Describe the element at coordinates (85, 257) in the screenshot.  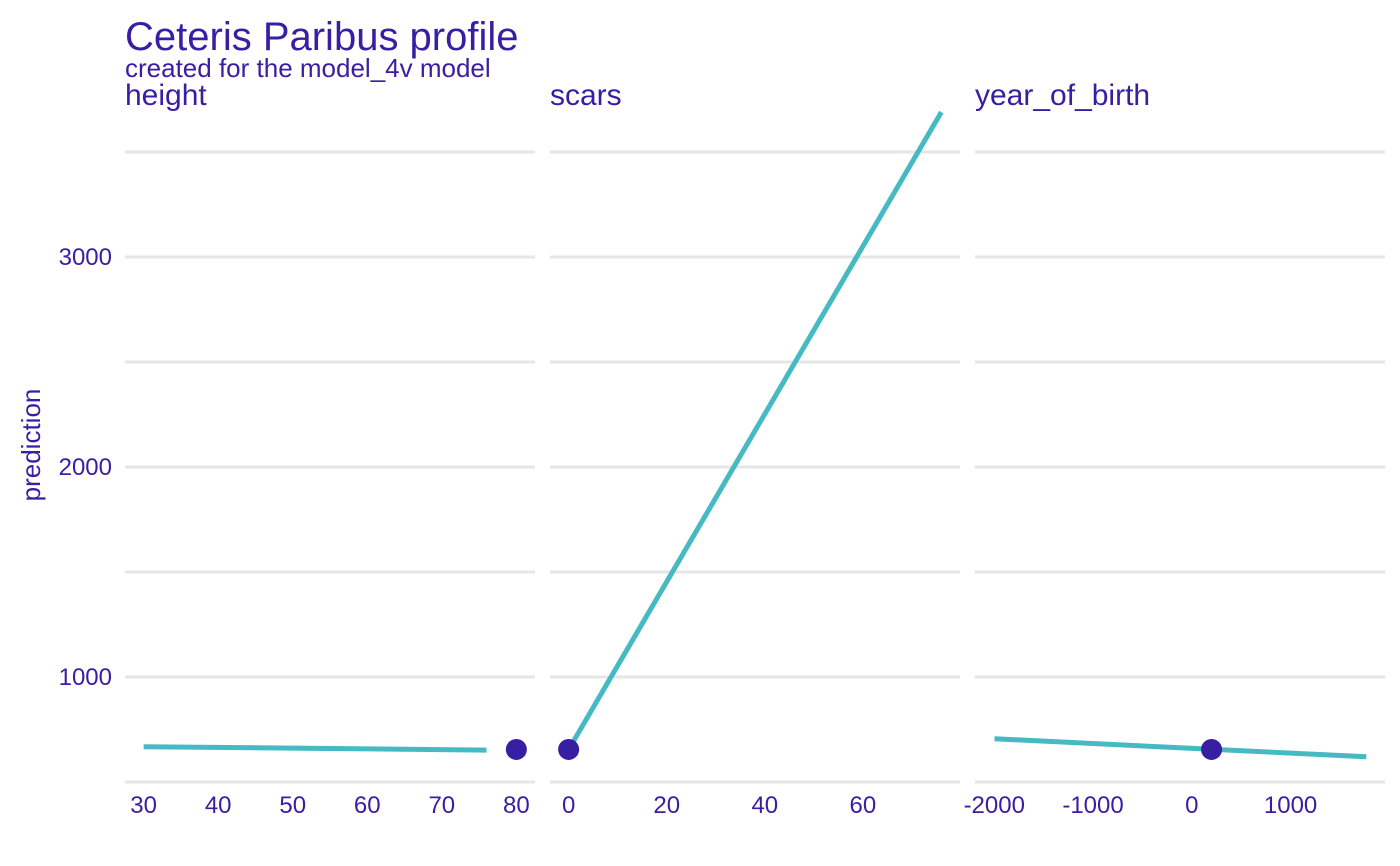
I see `y-tick-label: 3000` at that location.